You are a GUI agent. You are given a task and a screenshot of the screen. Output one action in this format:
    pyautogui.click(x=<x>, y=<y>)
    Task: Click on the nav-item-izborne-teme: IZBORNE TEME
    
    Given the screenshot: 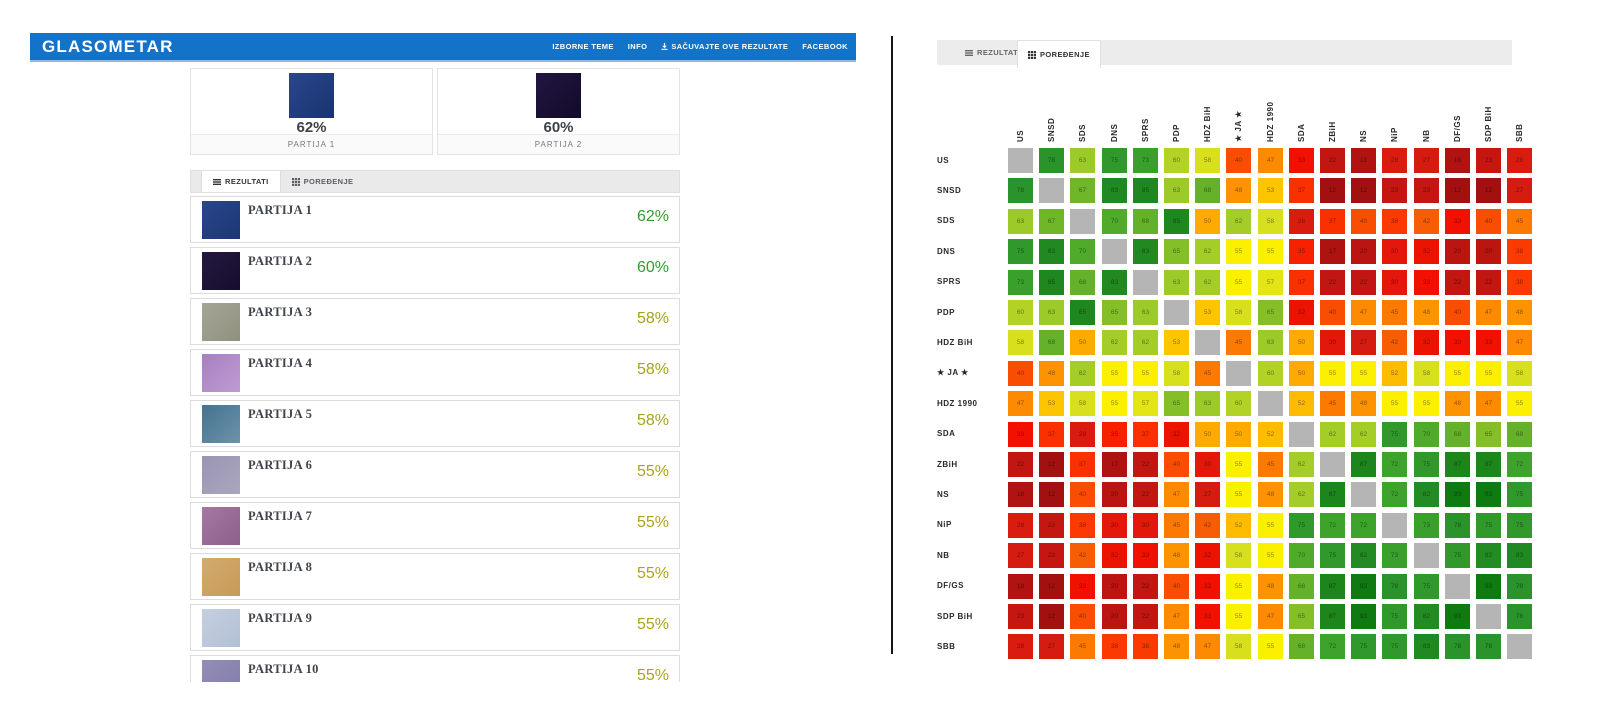 What is the action you would take?
    pyautogui.click(x=582, y=46)
    